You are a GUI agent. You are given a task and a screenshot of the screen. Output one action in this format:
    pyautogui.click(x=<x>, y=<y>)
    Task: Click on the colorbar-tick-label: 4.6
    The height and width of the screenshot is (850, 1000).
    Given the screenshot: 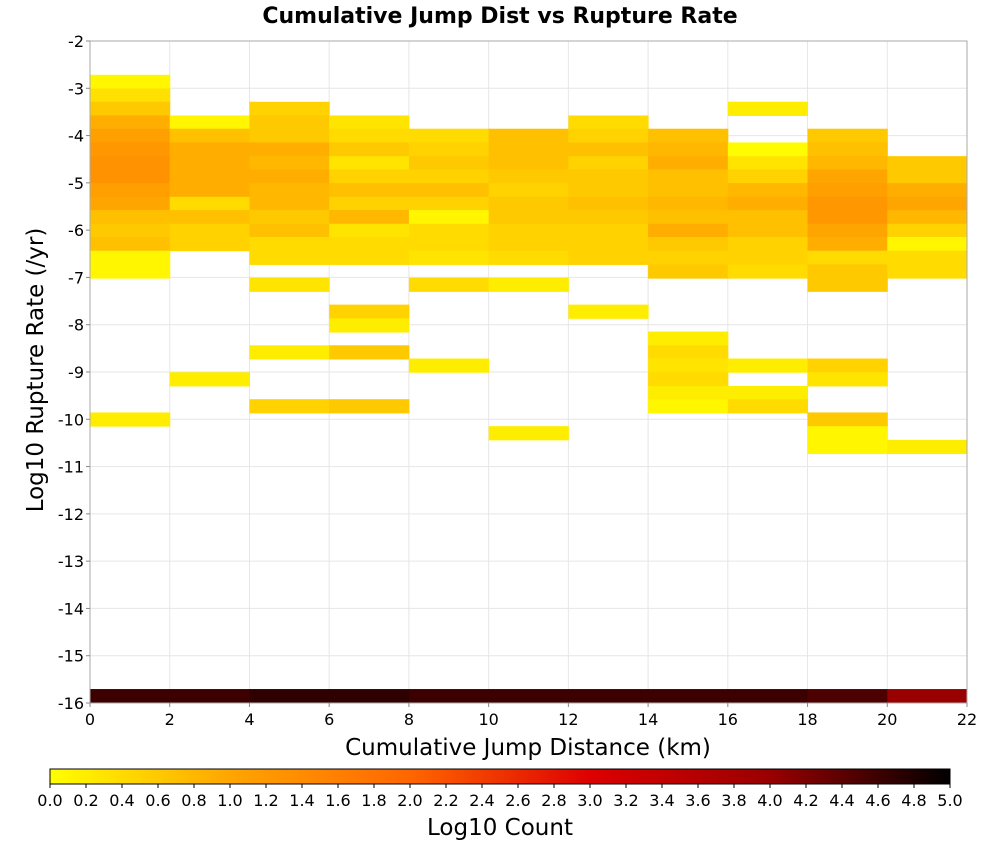 What is the action you would take?
    pyautogui.click(x=877, y=800)
    